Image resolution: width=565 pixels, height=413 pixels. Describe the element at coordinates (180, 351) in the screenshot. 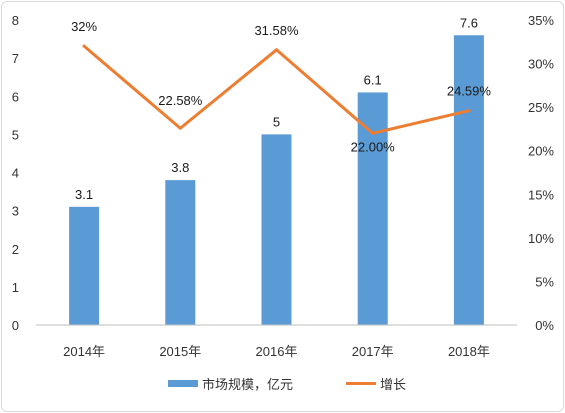

I see `x-tick-label: 2015年` at that location.